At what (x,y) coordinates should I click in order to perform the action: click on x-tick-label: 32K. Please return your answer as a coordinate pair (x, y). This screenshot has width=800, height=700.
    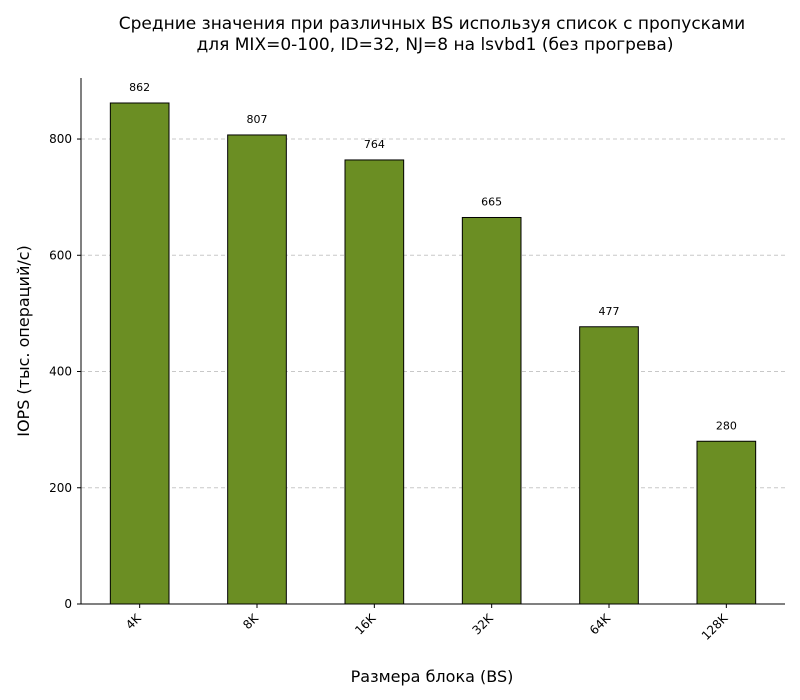
    Looking at the image, I should click on (483, 623).